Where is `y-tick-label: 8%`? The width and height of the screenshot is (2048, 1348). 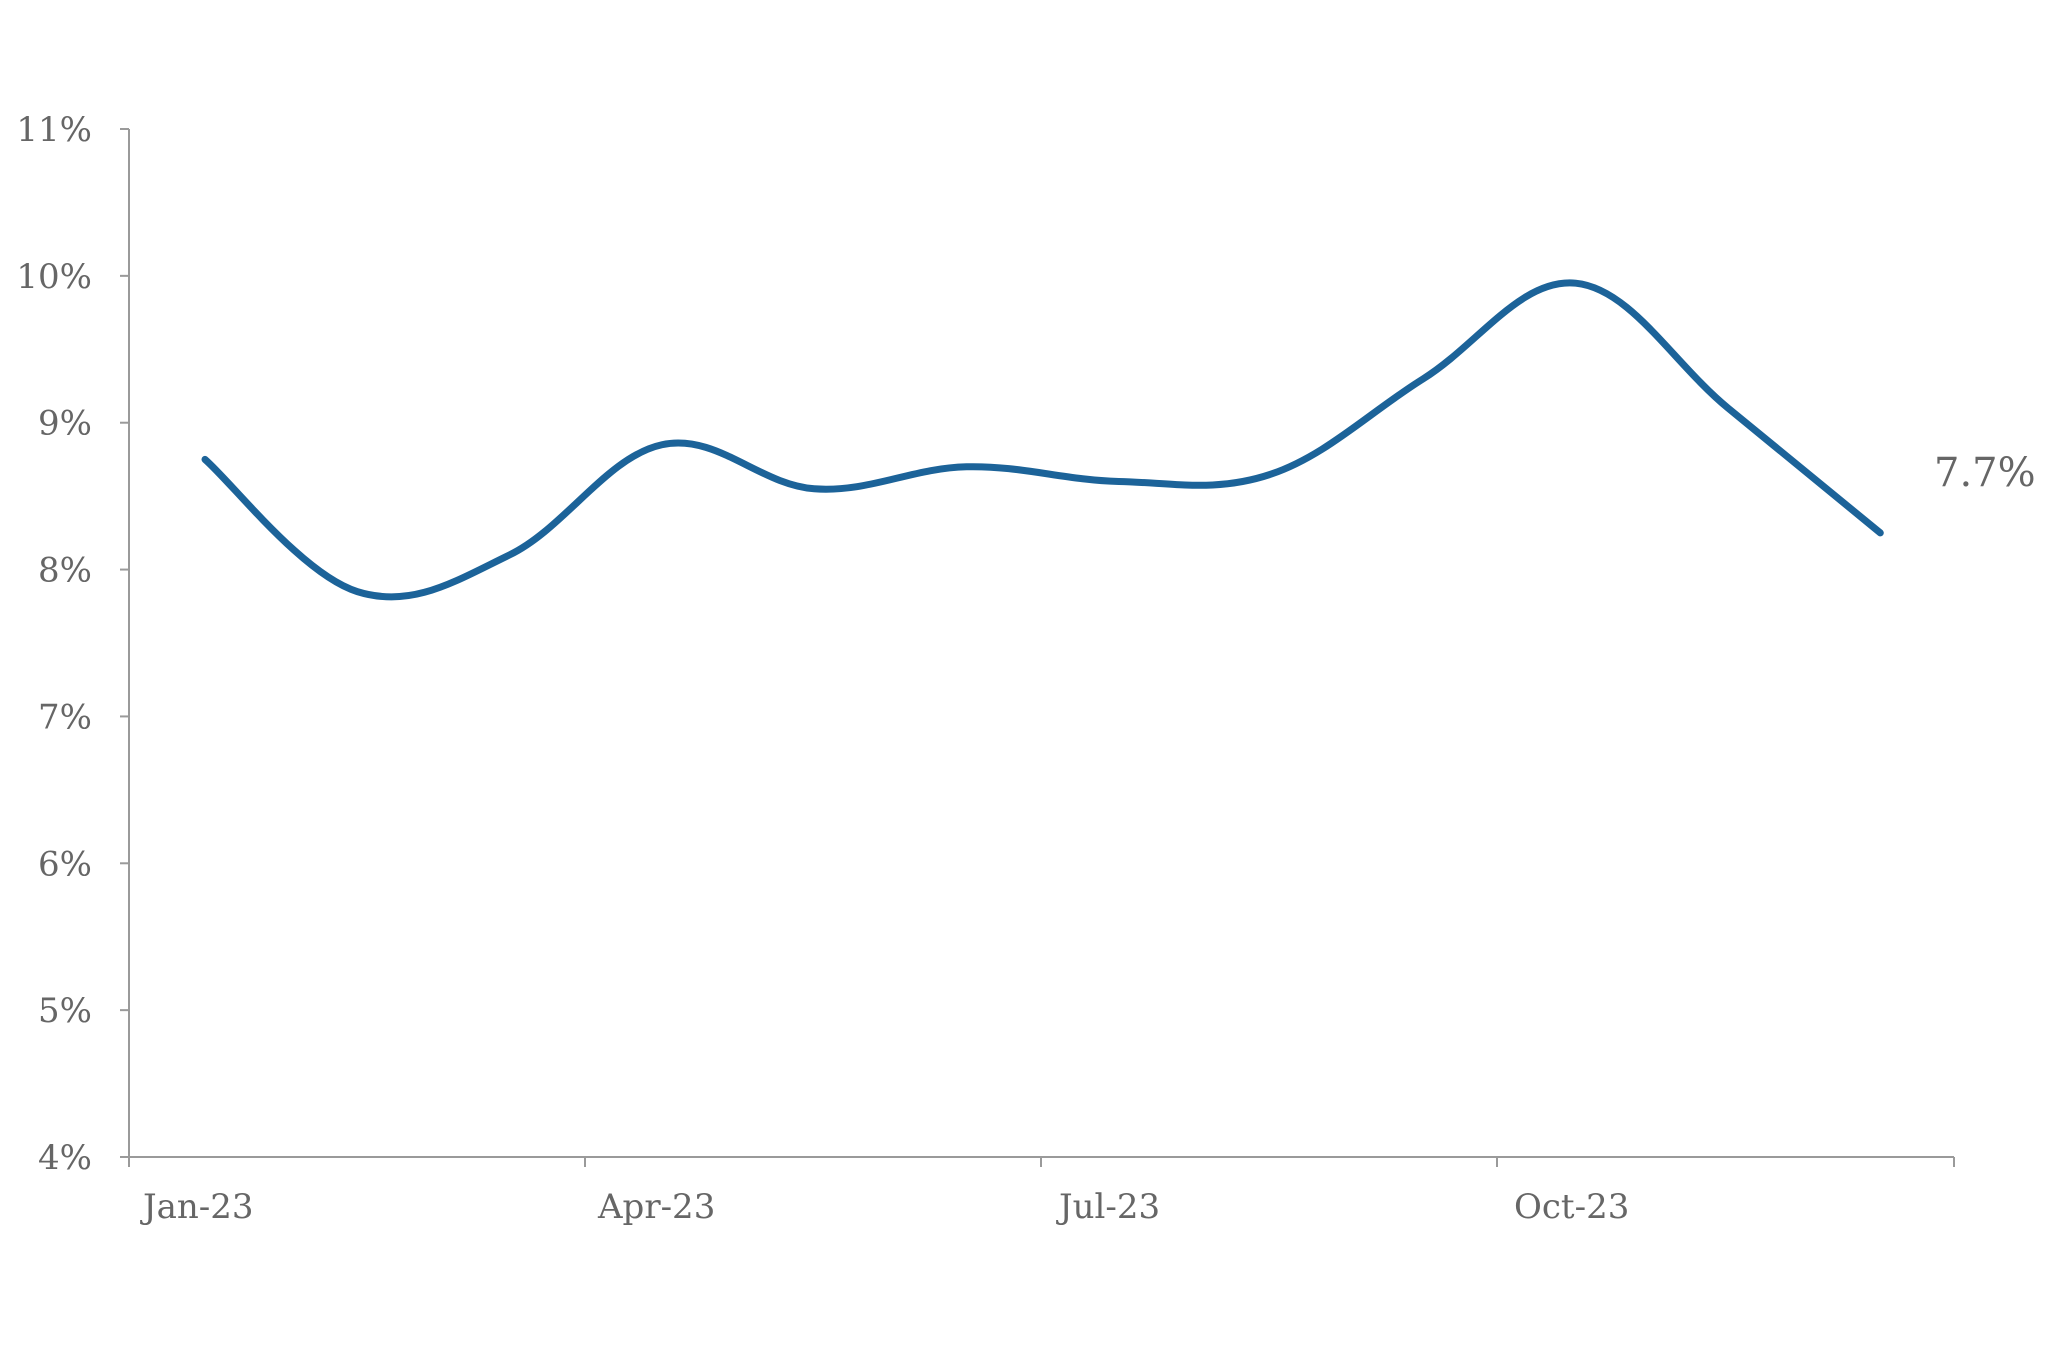
y-tick-label: 8% is located at coordinates (65, 571).